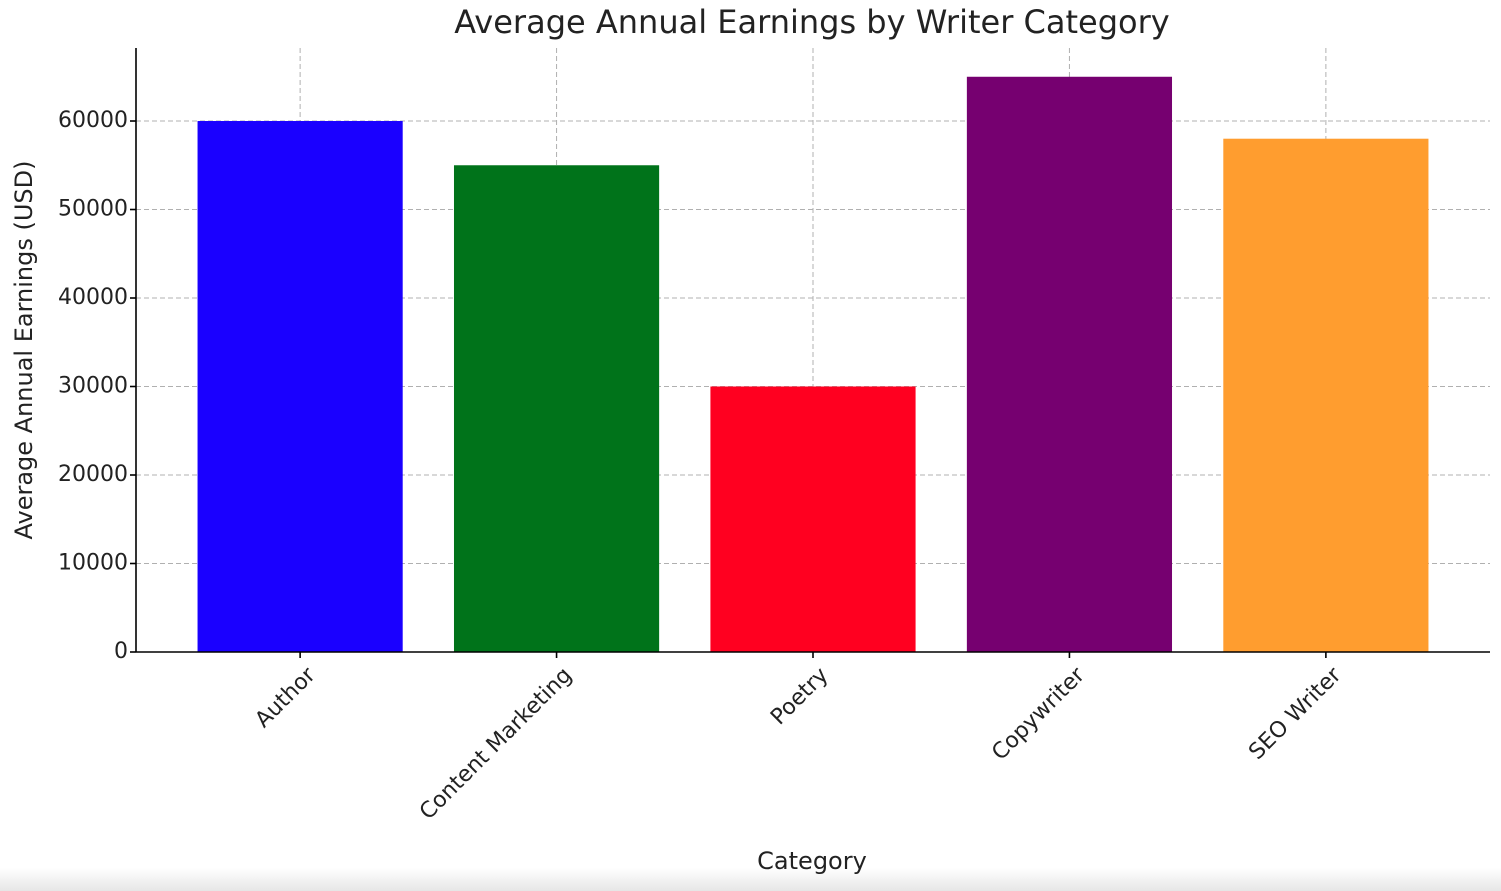 This screenshot has width=1501, height=891. What do you see at coordinates (93, 563) in the screenshot?
I see `y-tick-label: 10000` at bounding box center [93, 563].